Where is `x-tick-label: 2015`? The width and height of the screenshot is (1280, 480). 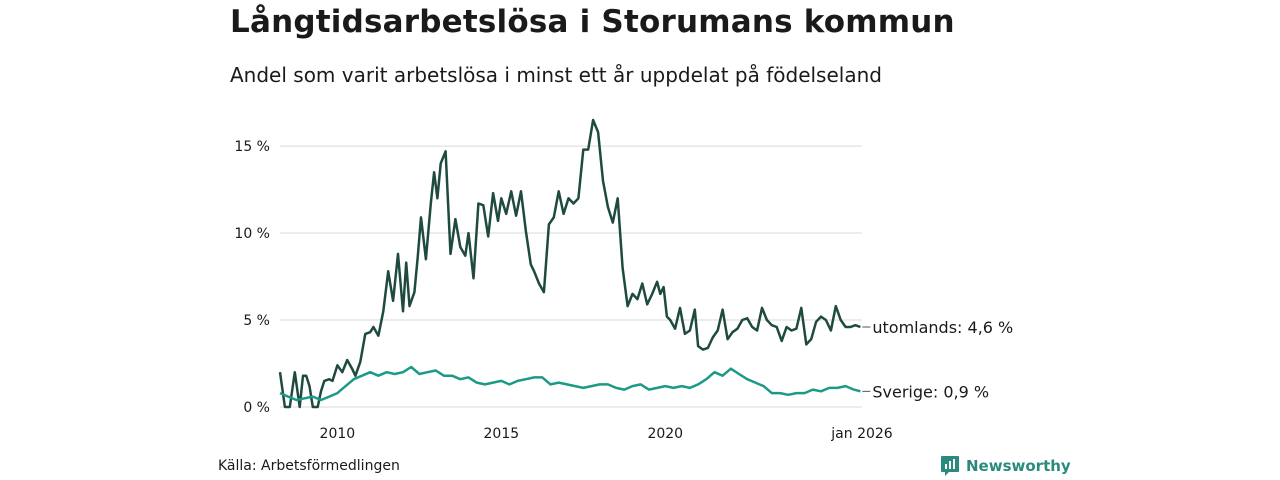 x-tick-label: 2015 is located at coordinates (502, 434).